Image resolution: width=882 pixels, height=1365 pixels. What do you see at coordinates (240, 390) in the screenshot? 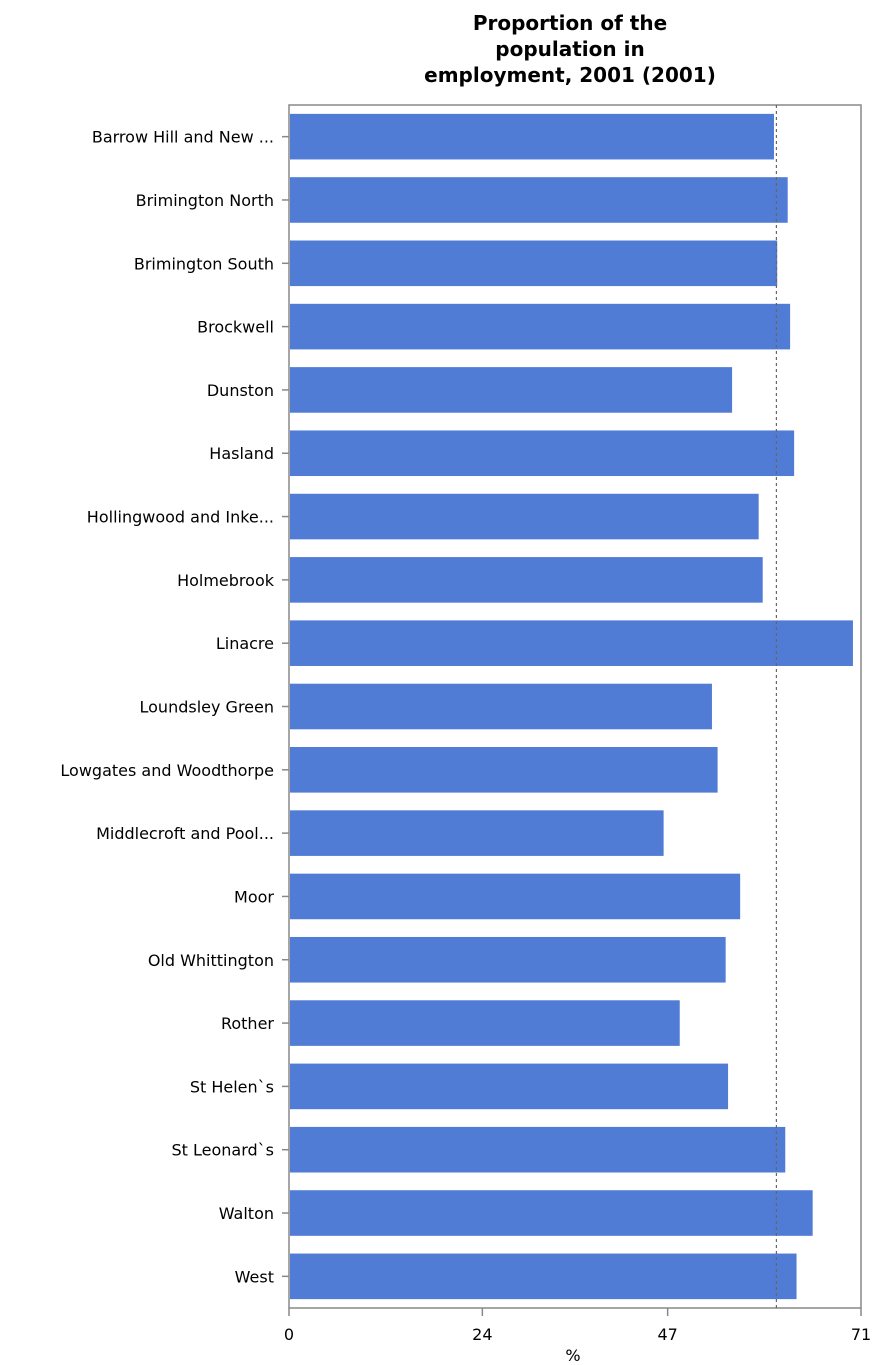
I see `category-label: Dunston` at bounding box center [240, 390].